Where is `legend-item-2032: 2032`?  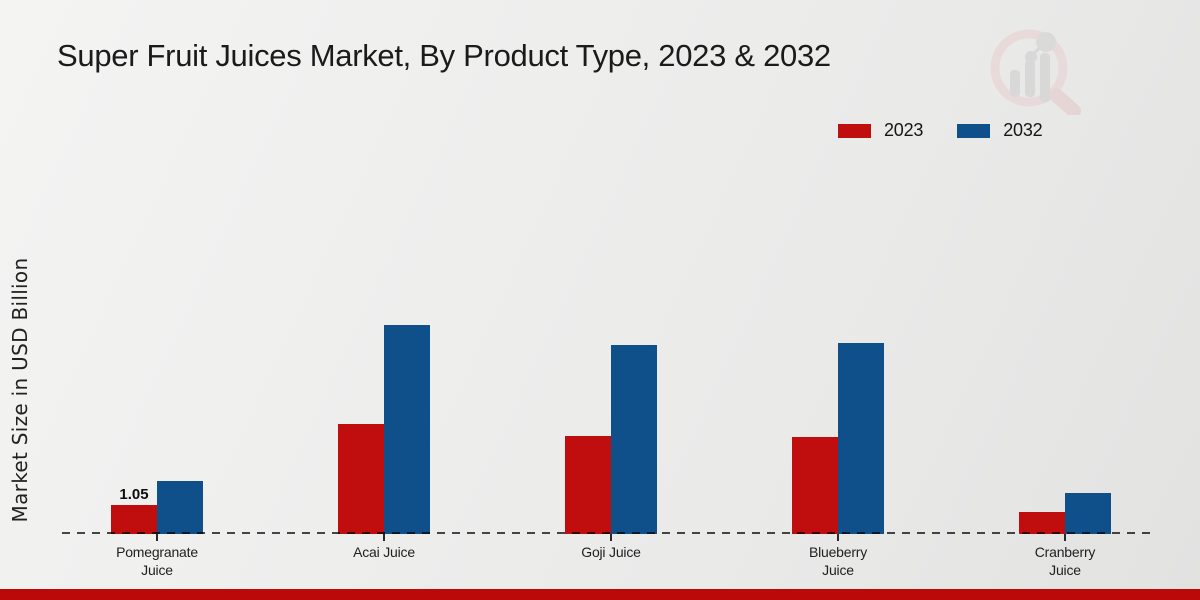
legend-item-2032: 2032 is located at coordinates (1000, 130).